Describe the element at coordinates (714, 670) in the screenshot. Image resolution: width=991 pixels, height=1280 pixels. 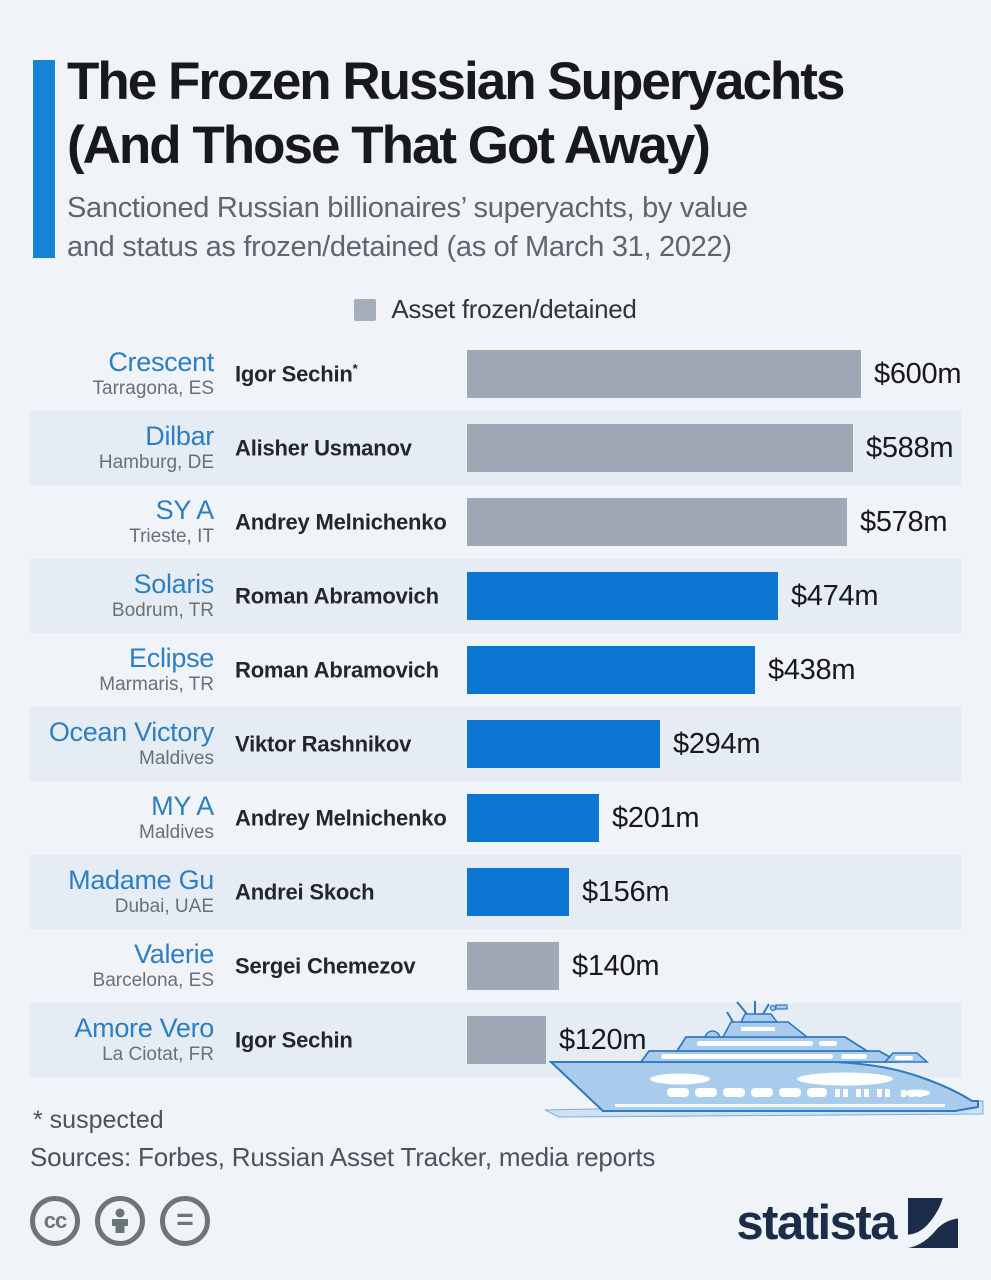
I see `bar-area: $438m` at that location.